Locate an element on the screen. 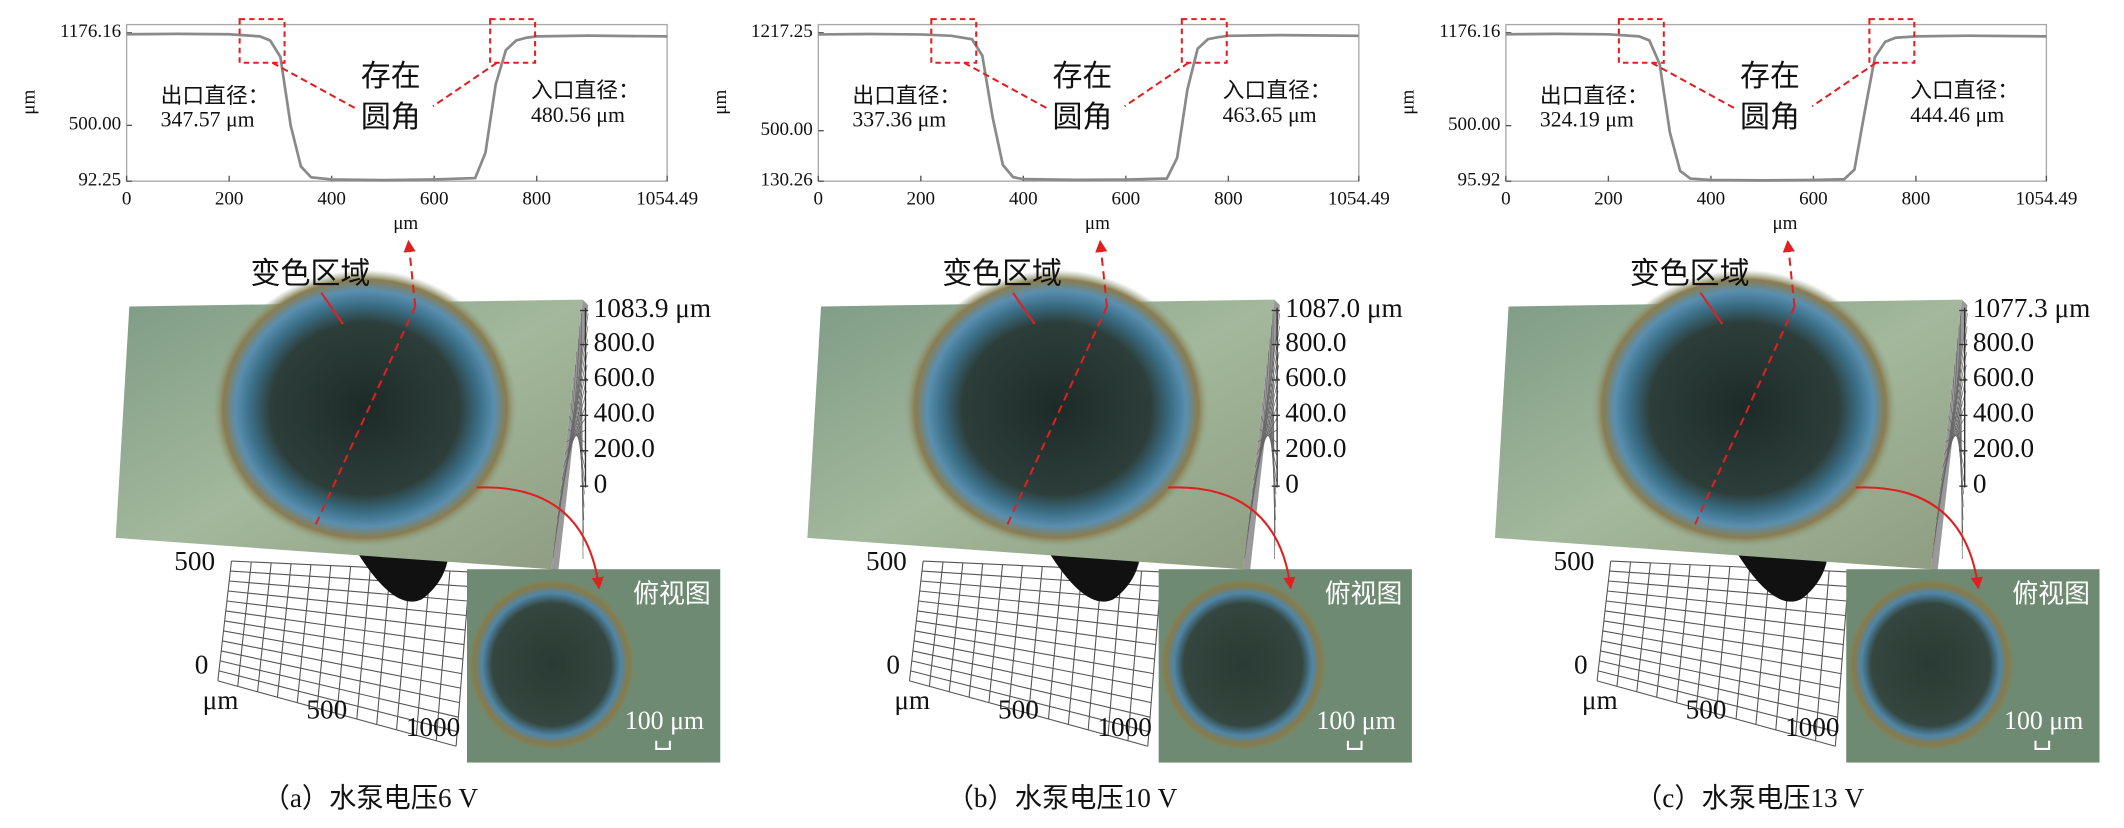 The height and width of the screenshot is (828, 2124). plot-frame is located at coordinates (1088, 102).